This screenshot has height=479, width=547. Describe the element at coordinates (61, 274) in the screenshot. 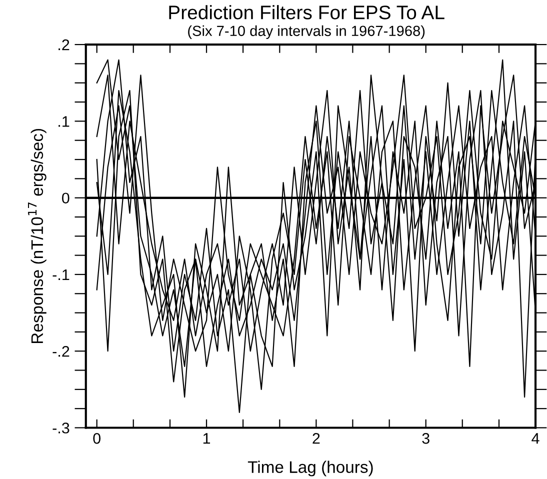

I see `y-tick-label: -.1` at that location.